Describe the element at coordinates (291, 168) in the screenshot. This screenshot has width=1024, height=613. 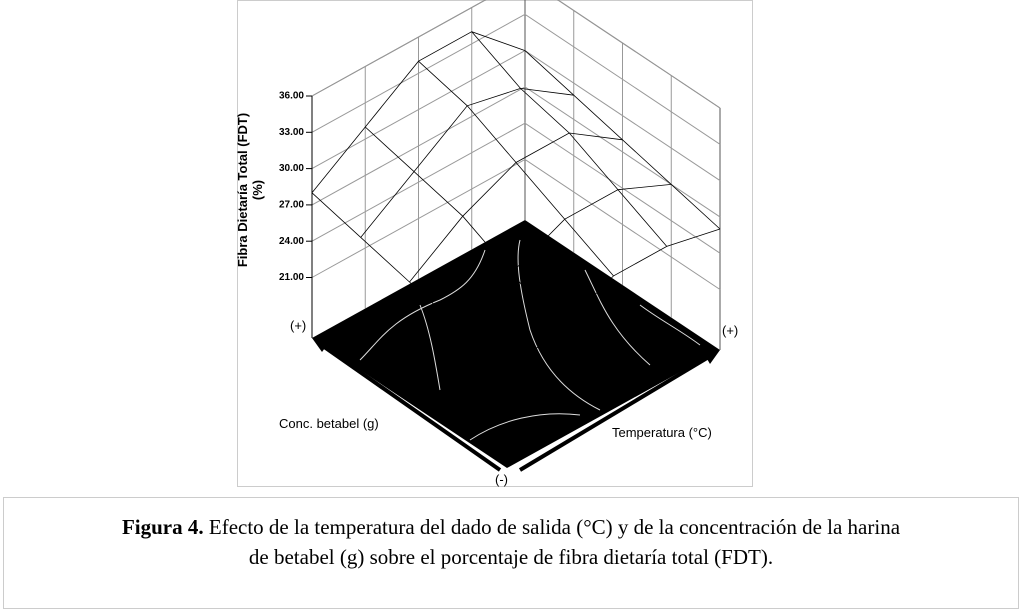
I see `z-tick-label: 30.00` at that location.